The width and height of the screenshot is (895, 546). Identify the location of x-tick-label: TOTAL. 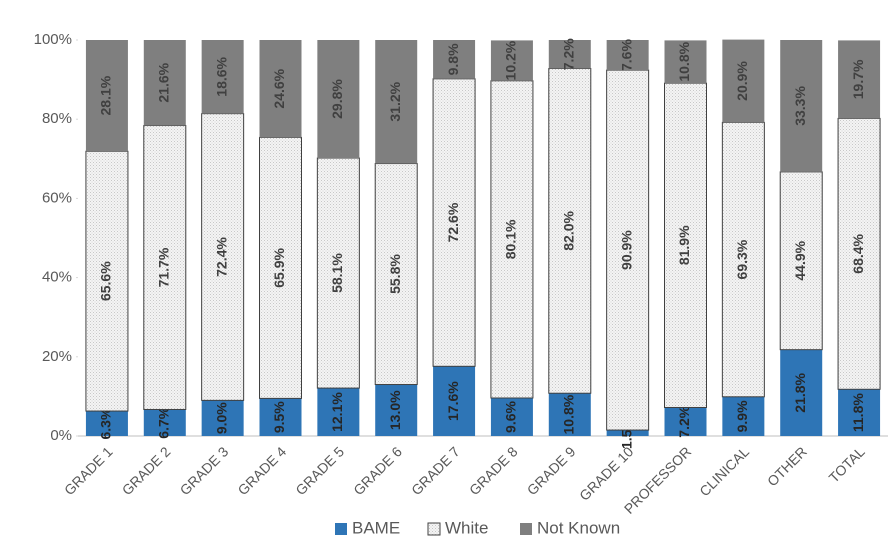
(847, 464).